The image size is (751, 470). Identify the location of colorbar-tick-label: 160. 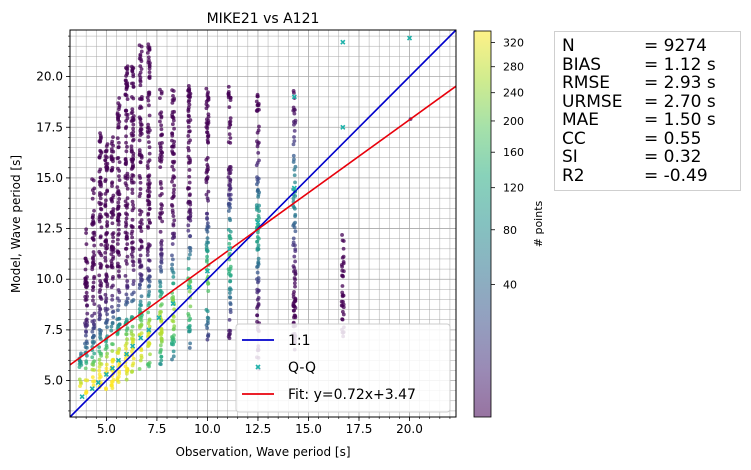
(513, 152).